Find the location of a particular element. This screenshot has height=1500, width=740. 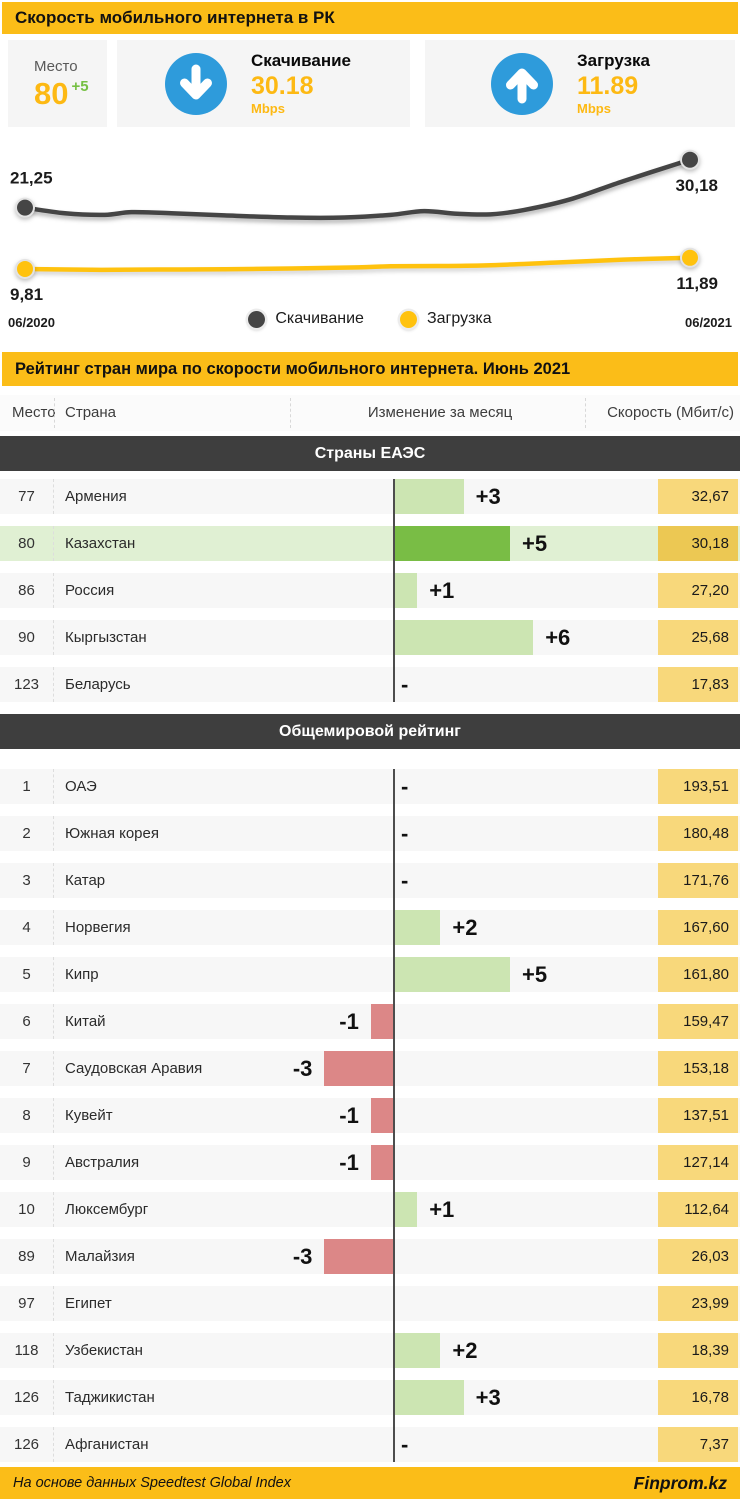

table-row: 123 Беларусь - 17,83 is located at coordinates (370, 684).